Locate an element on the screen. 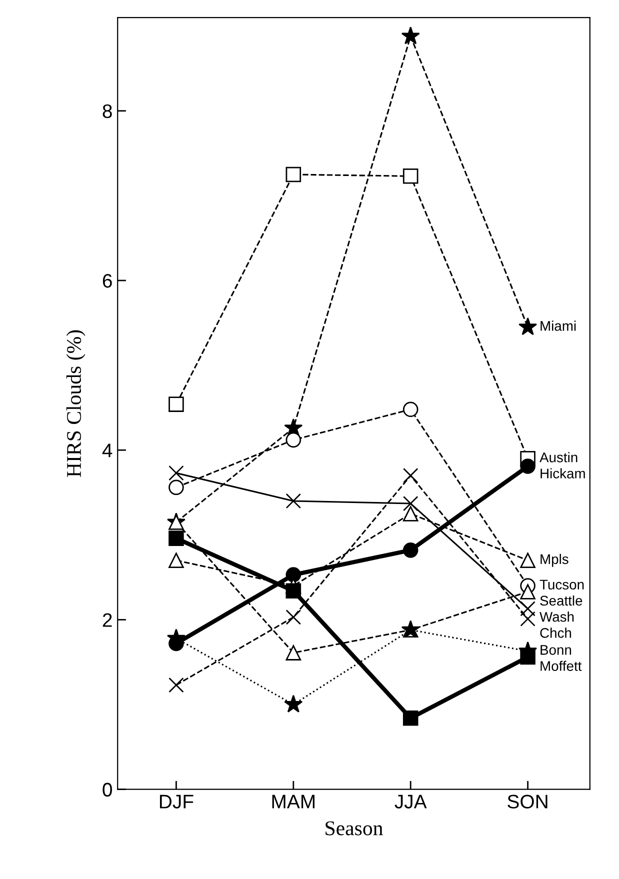  y-axis-title: HIRS Clouds (%) is located at coordinates (76, 403).